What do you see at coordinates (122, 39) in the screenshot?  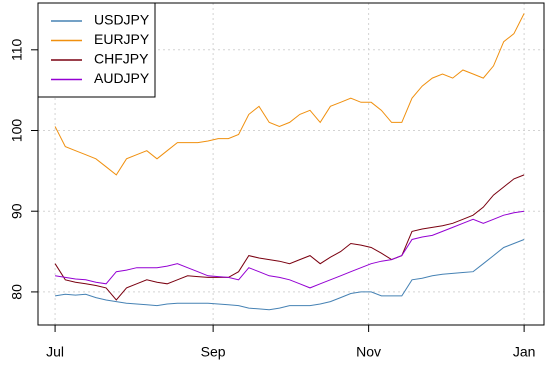 I see `legend-label: EURJPY` at bounding box center [122, 39].